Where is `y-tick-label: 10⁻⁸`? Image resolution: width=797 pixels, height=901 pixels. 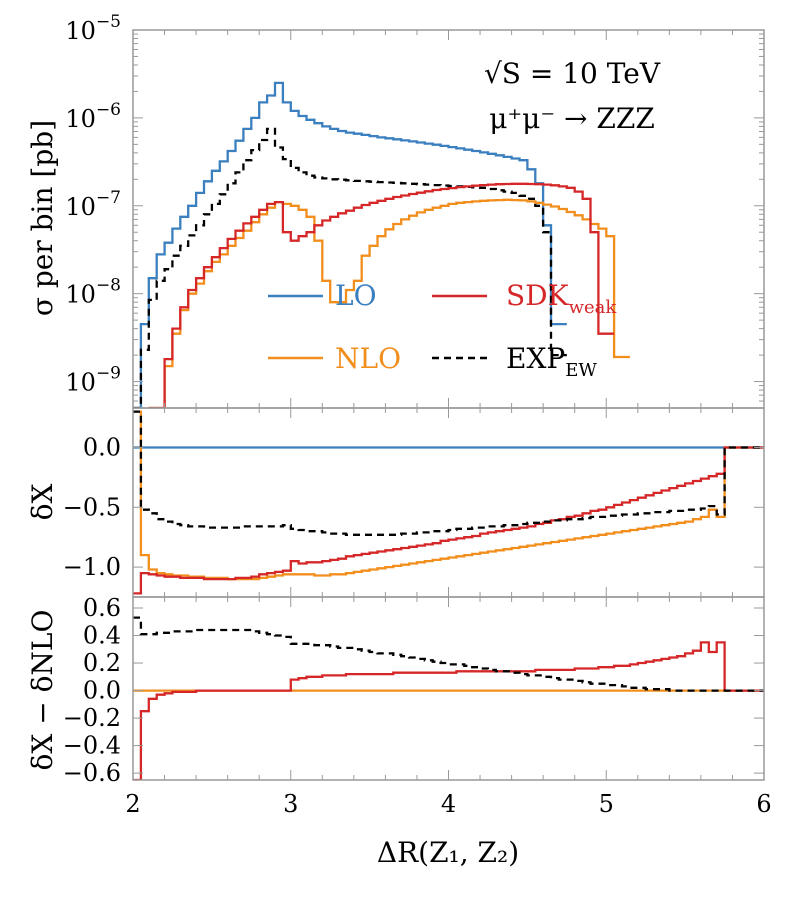 y-tick-label: 10⁻⁸ is located at coordinates (93, 292).